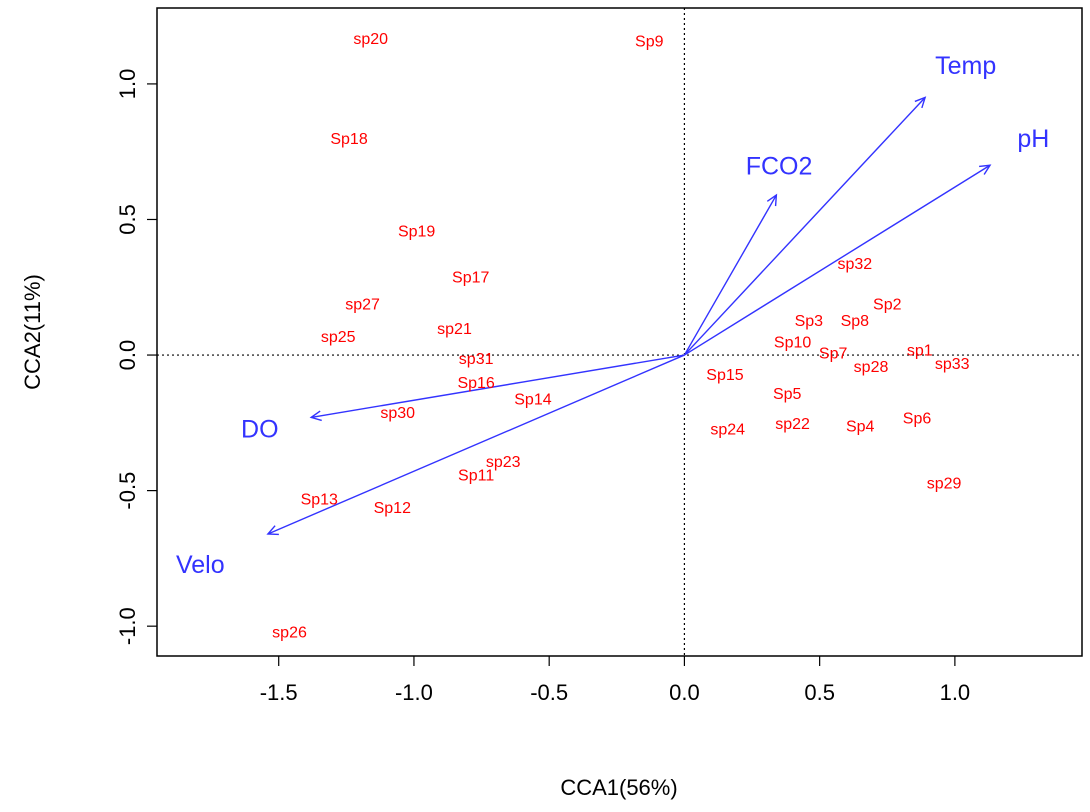 The image size is (1090, 812). What do you see at coordinates (887, 305) in the screenshot?
I see `species-label: Sp2` at bounding box center [887, 305].